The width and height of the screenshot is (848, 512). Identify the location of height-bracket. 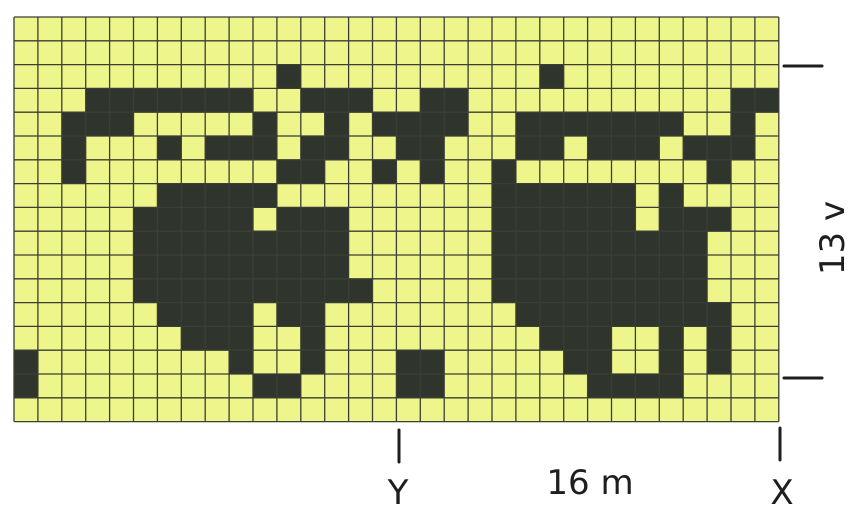
(803, 222).